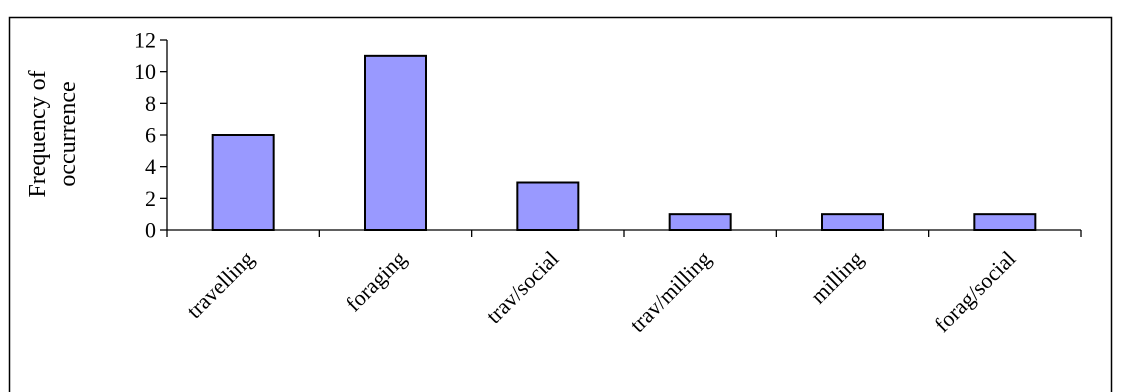 Image resolution: width=1122 pixels, height=392 pixels. I want to click on y-tick-label: 8, so click(150, 103).